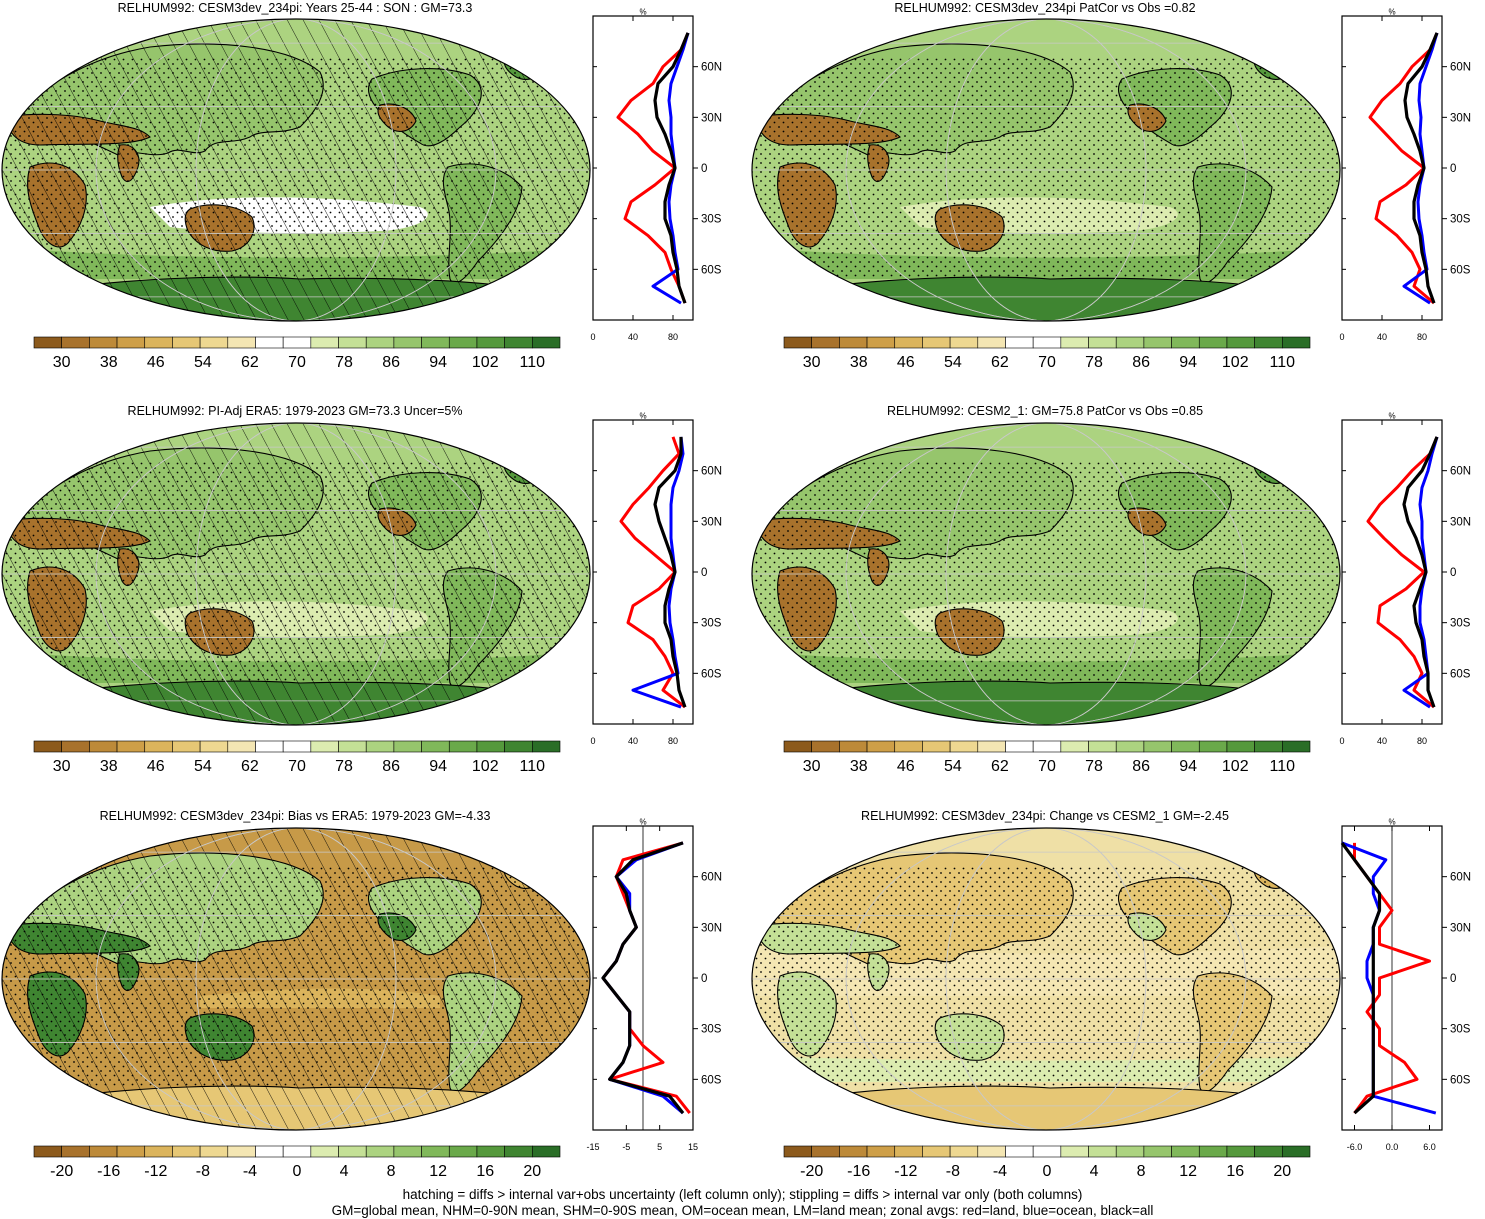  I want to click on zonal-profile-2: % 60N 30N 0 30S 60S 0 40 80, so click(1405, 175).